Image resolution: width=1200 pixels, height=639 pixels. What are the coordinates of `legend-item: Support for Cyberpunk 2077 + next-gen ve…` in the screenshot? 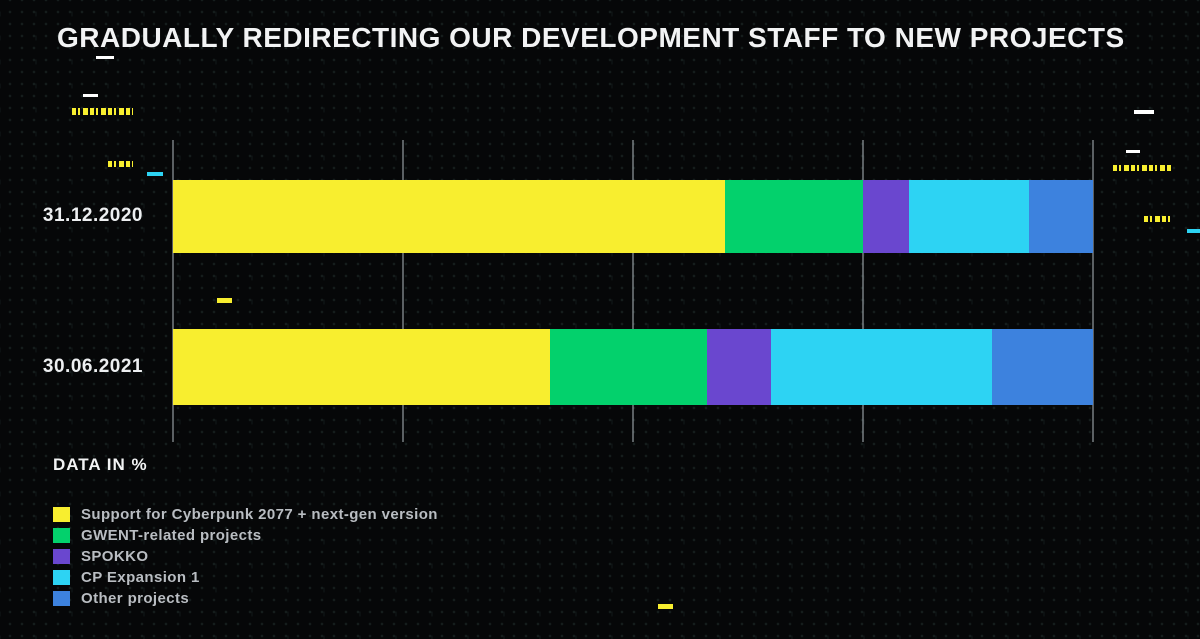 It's located at (245, 514).